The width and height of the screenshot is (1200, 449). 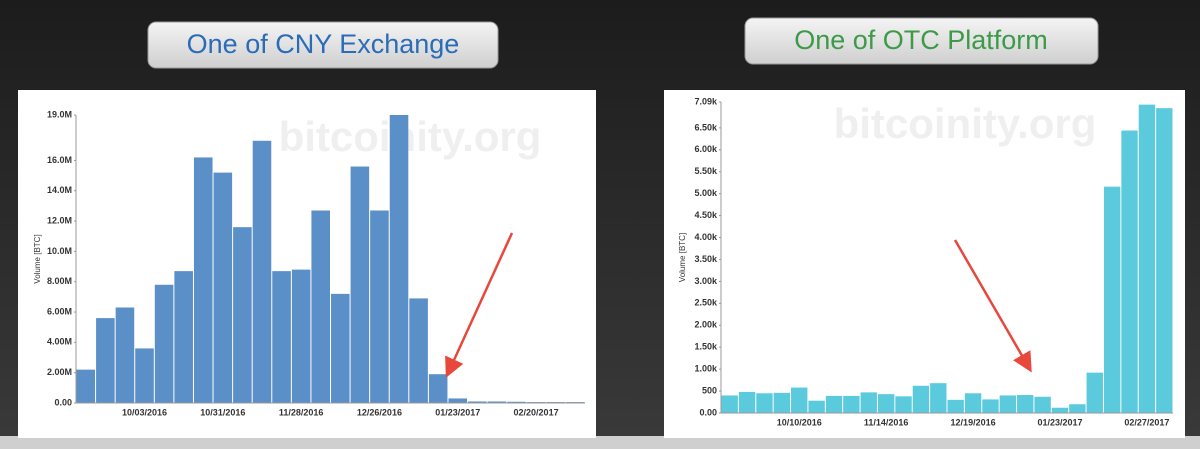 What do you see at coordinates (706, 237) in the screenshot?
I see `y-tick-label: 4.00k` at bounding box center [706, 237].